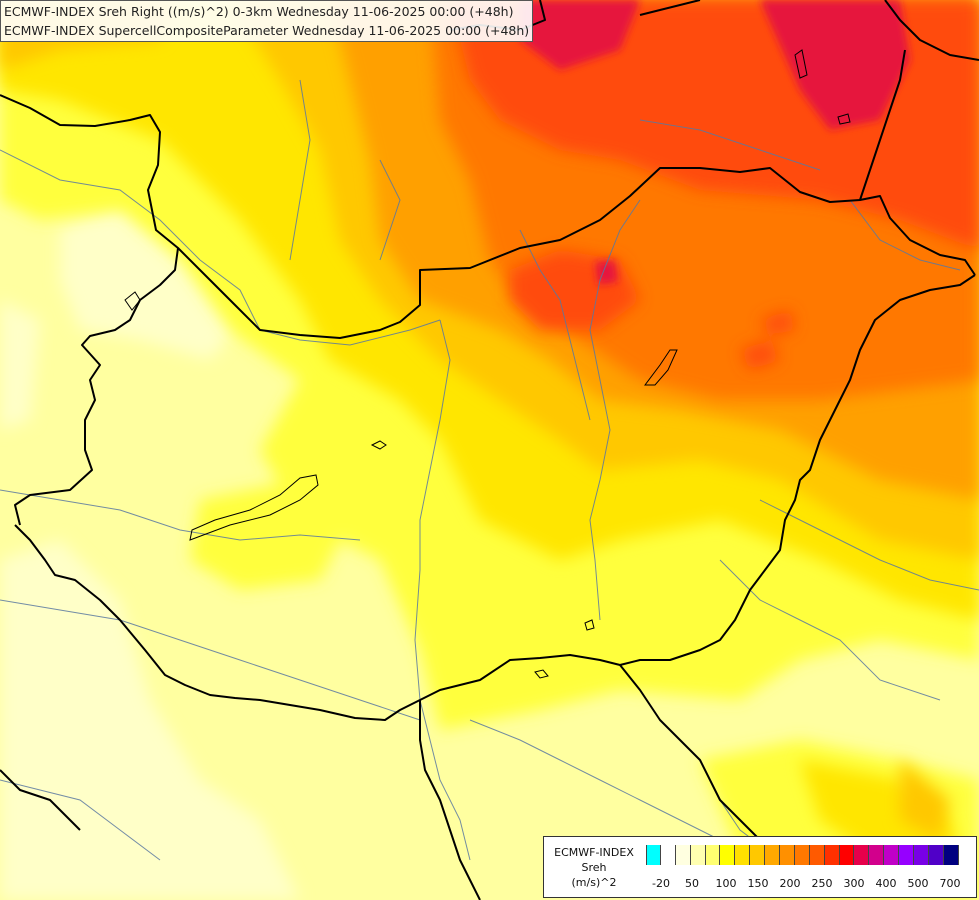 The image size is (979, 900). What do you see at coordinates (918, 883) in the screenshot?
I see `legend-tick-label: 500` at bounding box center [918, 883].